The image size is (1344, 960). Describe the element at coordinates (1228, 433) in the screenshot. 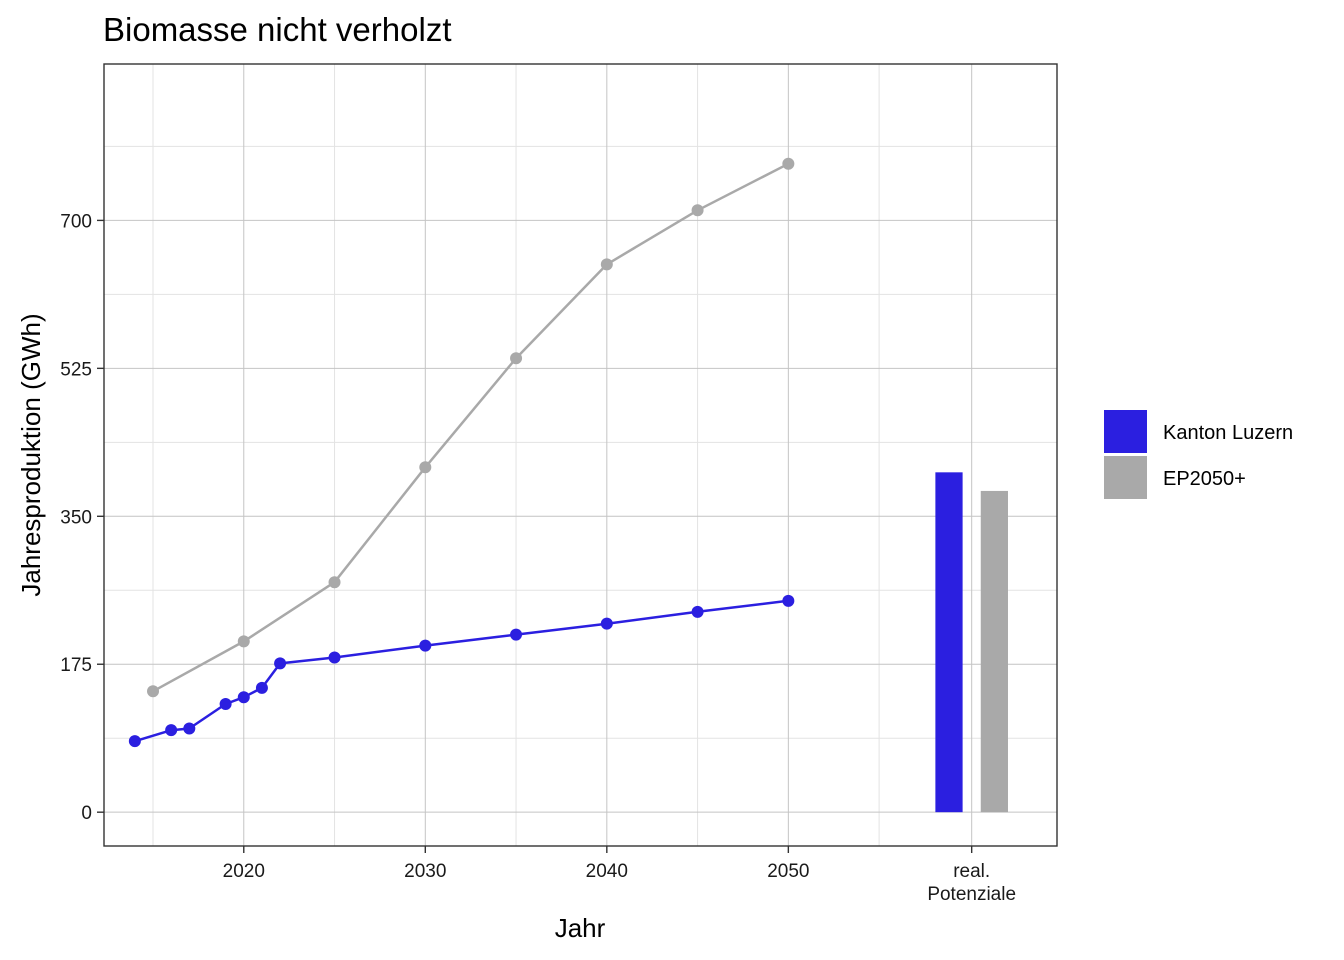

I see `legend-label: Kanton Luzern` at that location.